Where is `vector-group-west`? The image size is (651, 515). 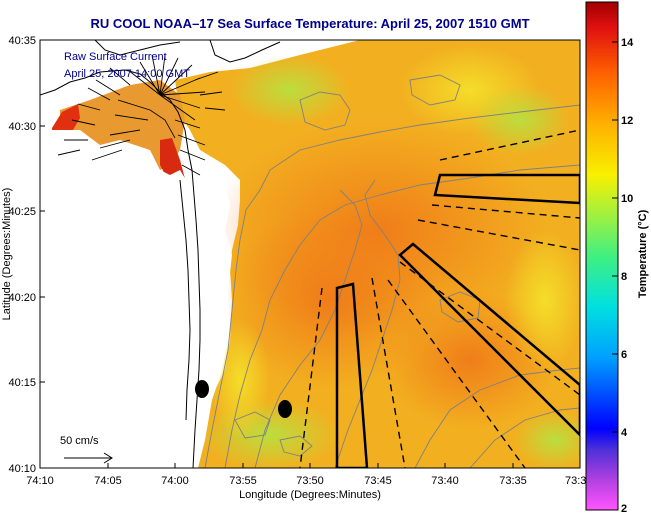
vector-group-west is located at coordinates (121, 130).